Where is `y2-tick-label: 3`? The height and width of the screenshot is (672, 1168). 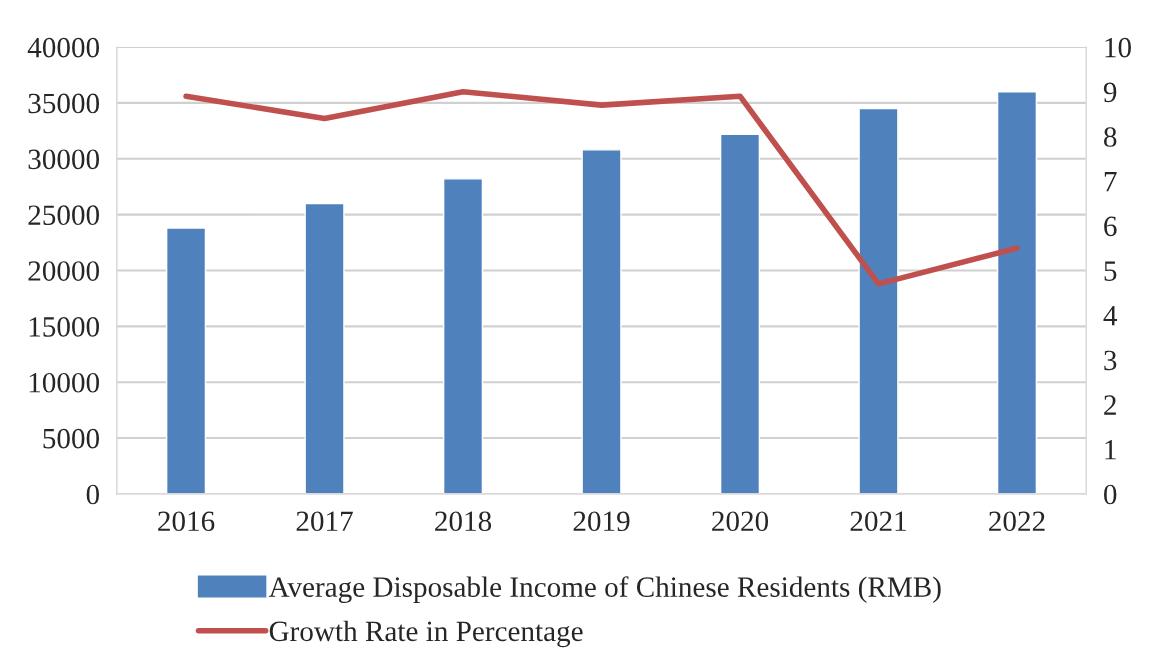
y2-tick-label: 3 is located at coordinates (1110, 360).